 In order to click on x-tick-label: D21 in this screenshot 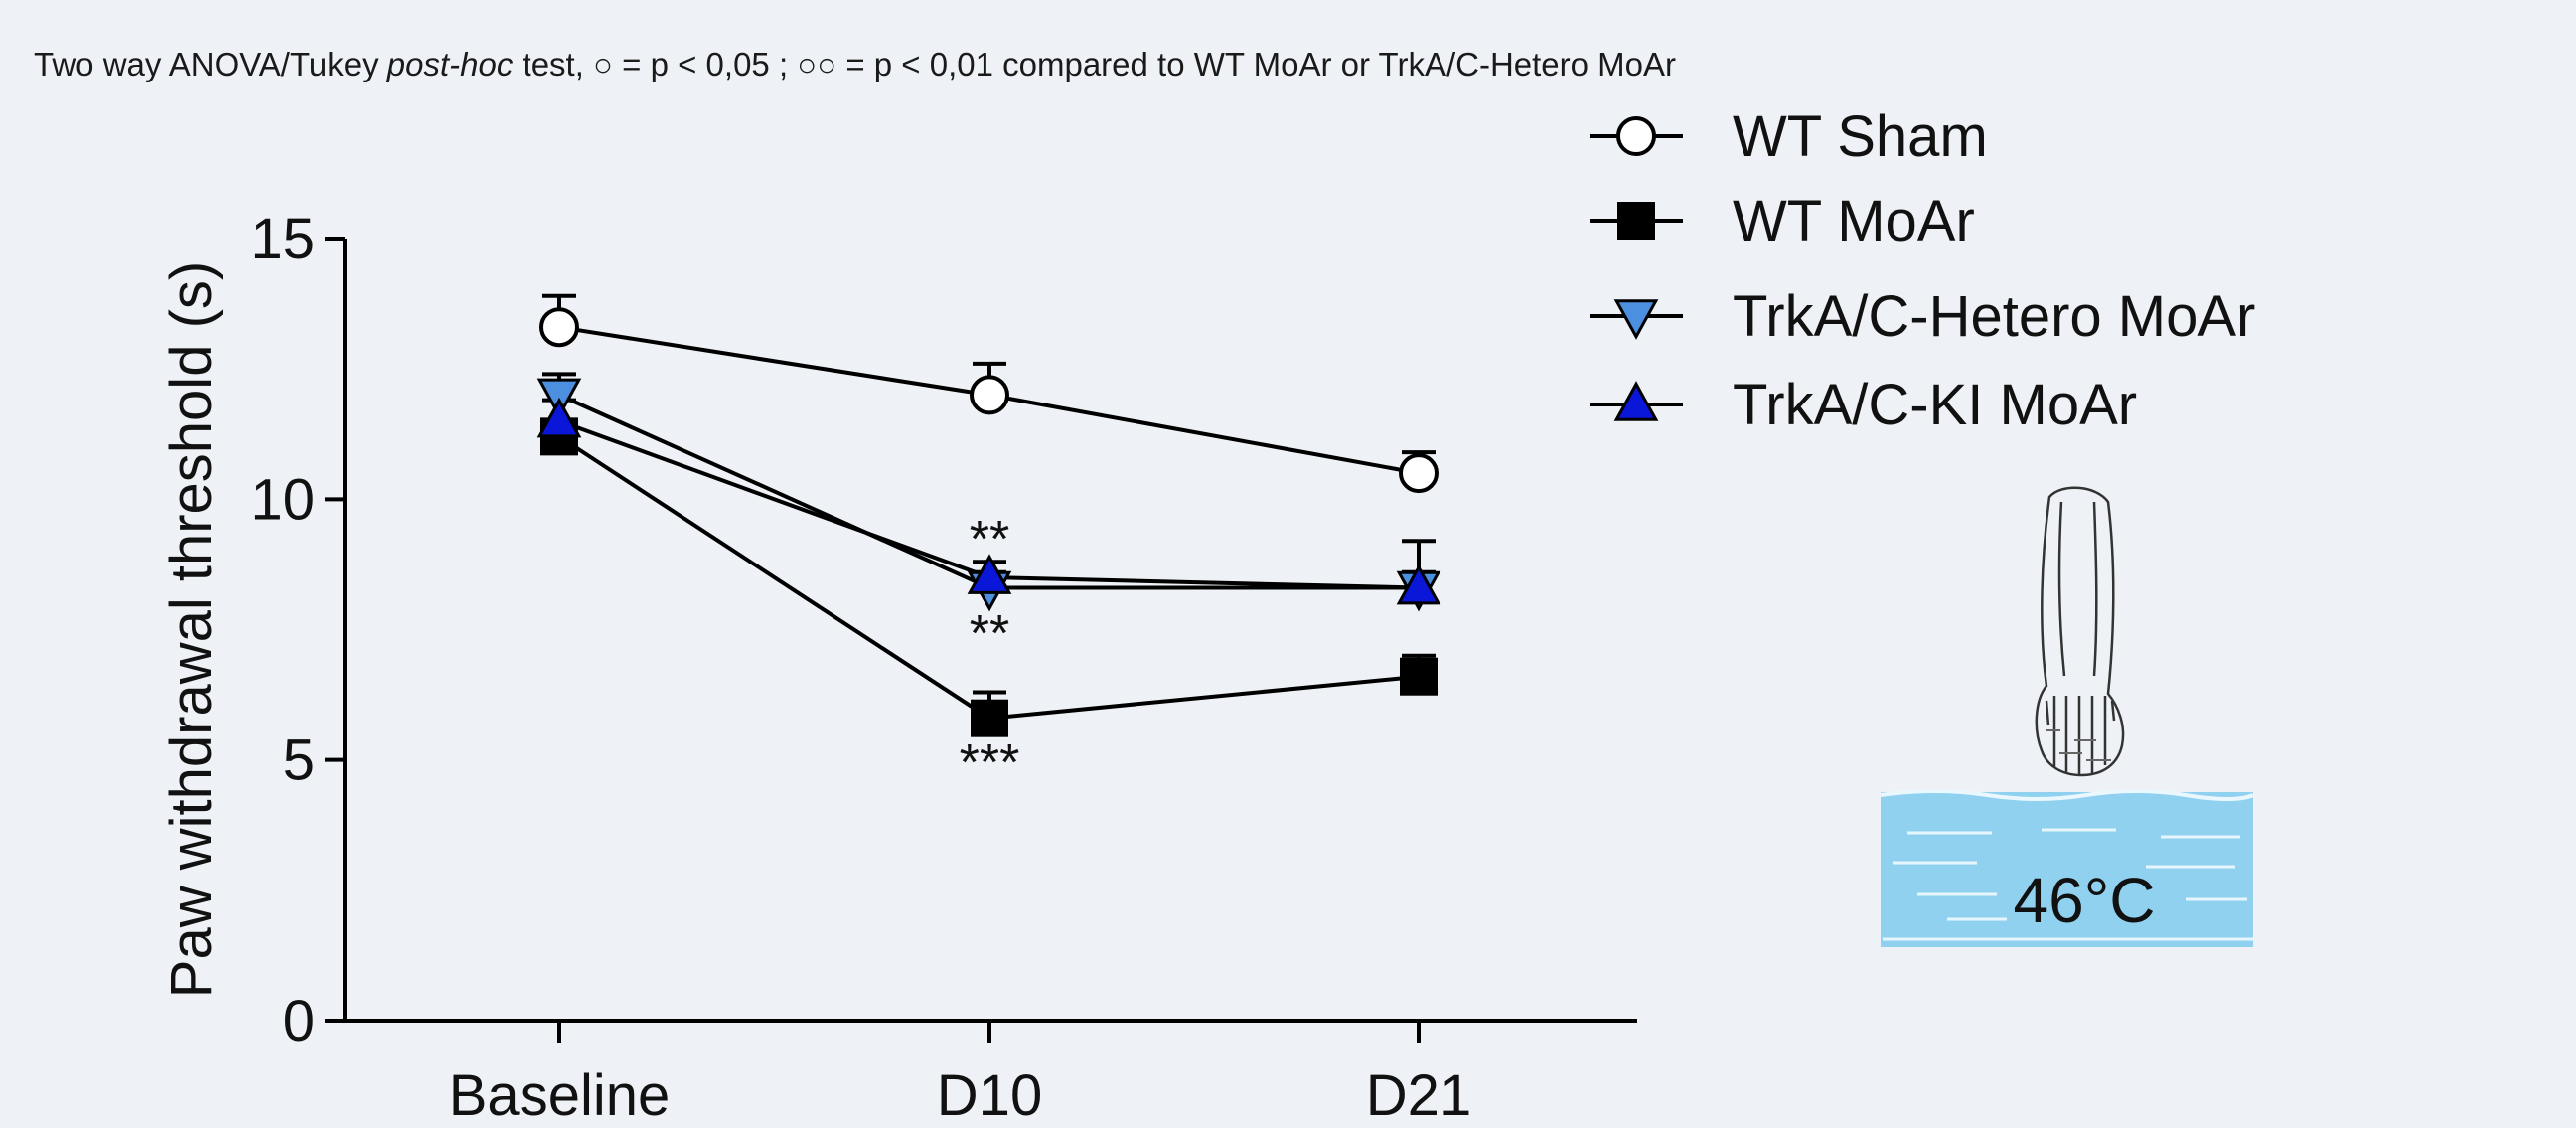, I will do `click(1418, 1095)`.